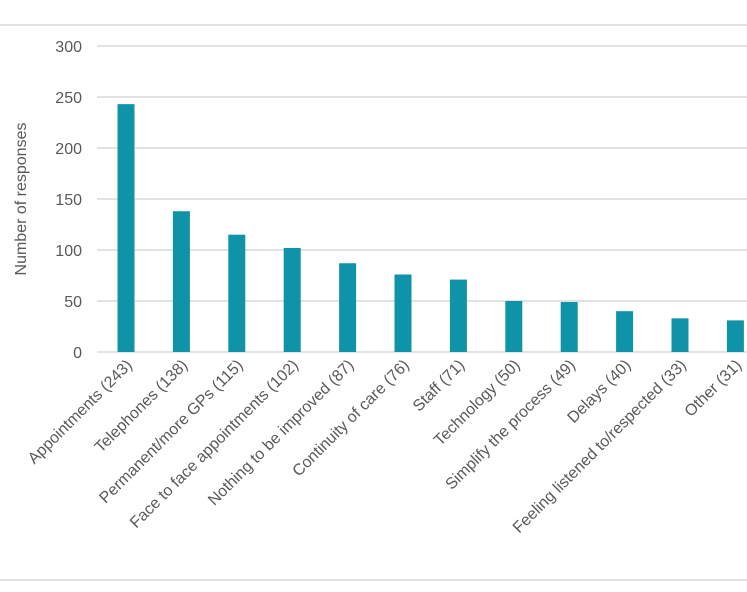  I want to click on y-axis-label: Number of responses, so click(21, 199).